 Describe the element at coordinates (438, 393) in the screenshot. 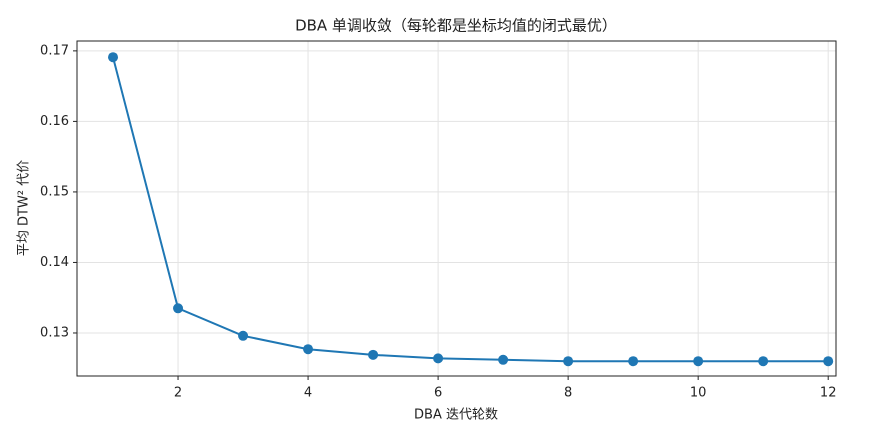

I see `x-tick-label: 6` at that location.